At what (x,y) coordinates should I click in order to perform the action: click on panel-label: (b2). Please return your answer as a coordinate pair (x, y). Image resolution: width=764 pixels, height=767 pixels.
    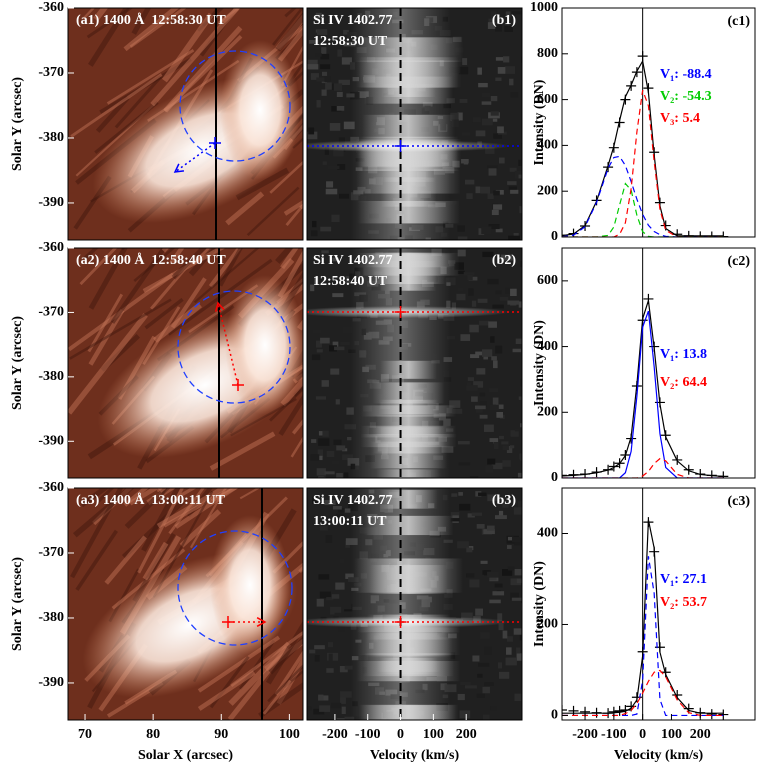
    Looking at the image, I should click on (504, 260).